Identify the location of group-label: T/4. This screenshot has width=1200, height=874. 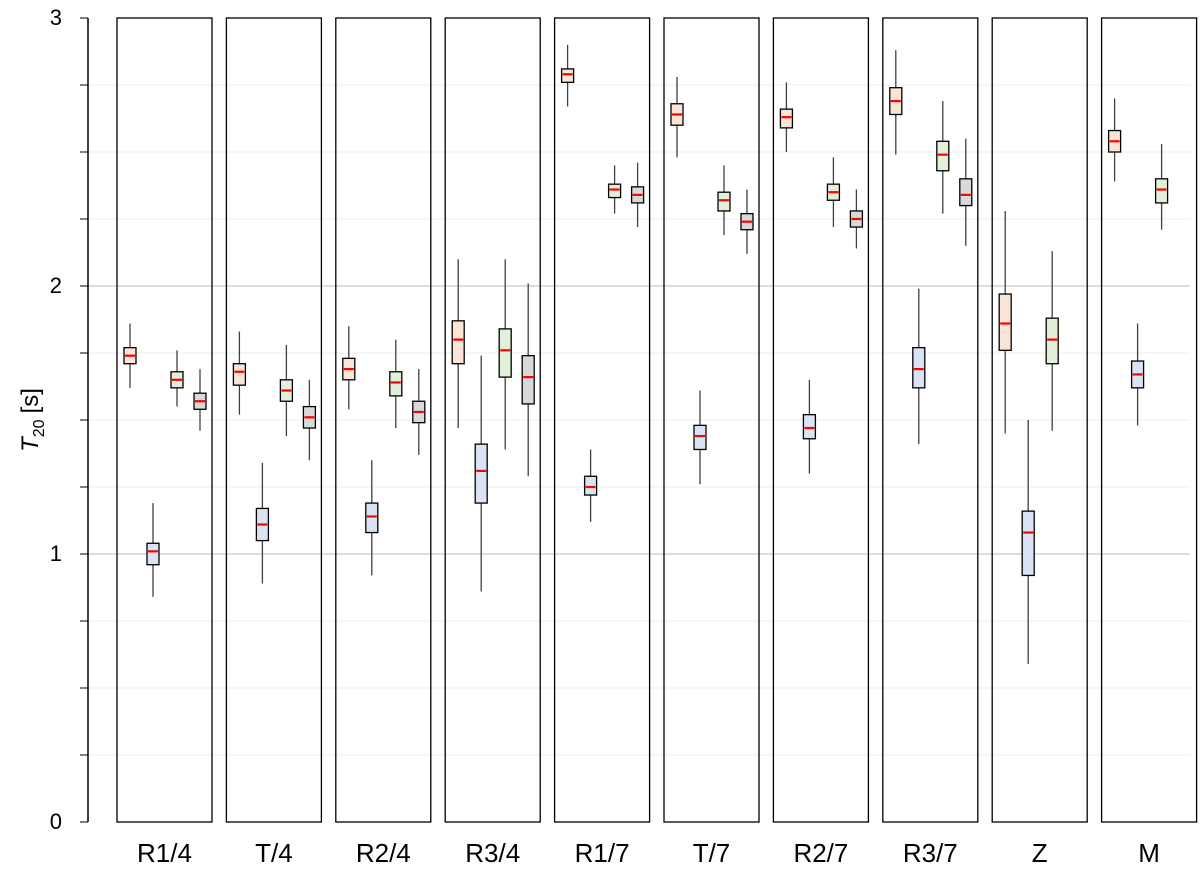
(274, 853).